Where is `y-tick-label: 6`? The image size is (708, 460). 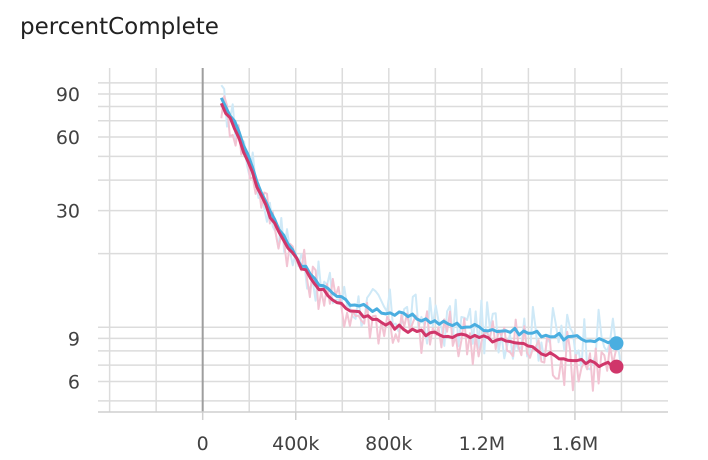 y-tick-label: 6 is located at coordinates (74, 382).